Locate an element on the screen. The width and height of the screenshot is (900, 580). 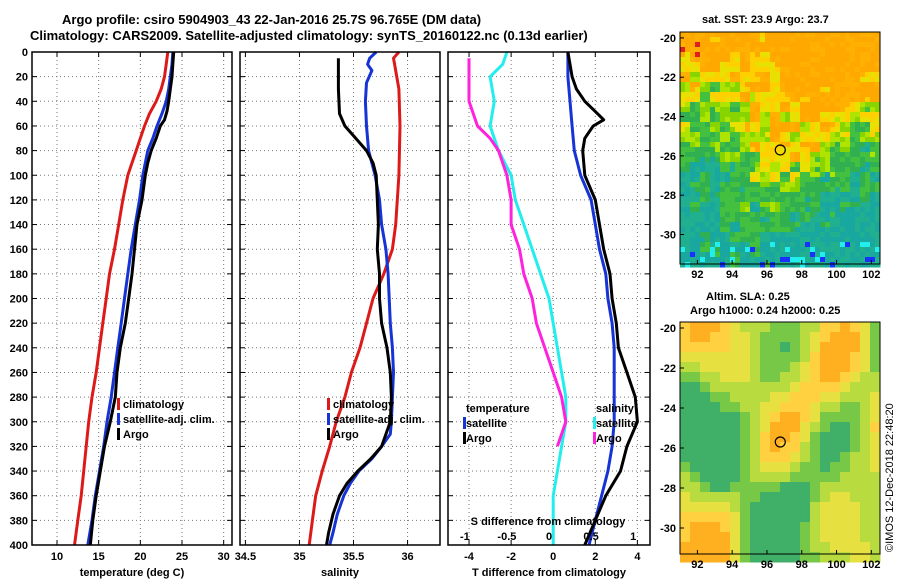
sla-lon-tick-label: 102 is located at coordinates (871, 565).